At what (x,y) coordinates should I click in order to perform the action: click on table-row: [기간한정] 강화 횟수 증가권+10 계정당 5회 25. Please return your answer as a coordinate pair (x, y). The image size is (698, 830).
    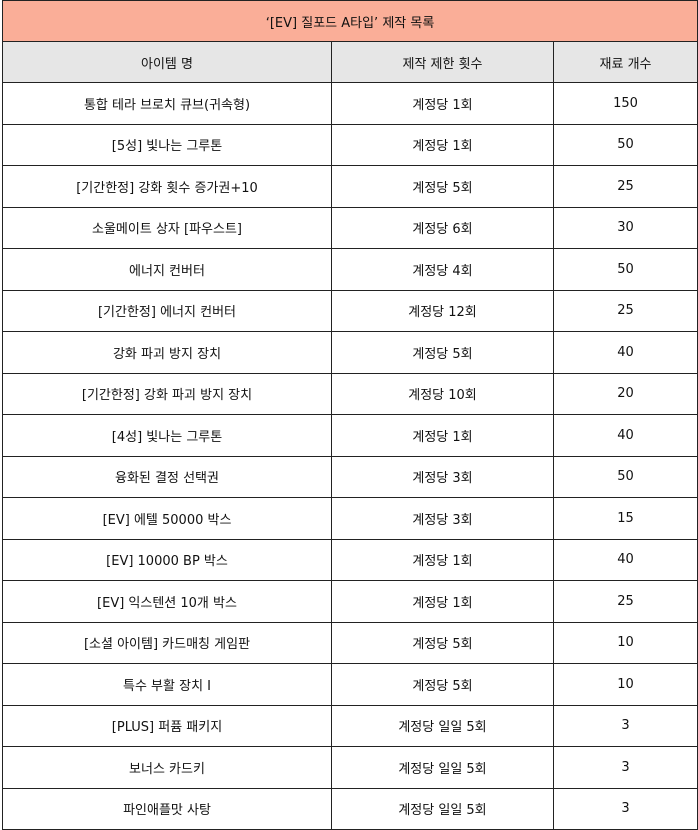
    Looking at the image, I should click on (350, 186).